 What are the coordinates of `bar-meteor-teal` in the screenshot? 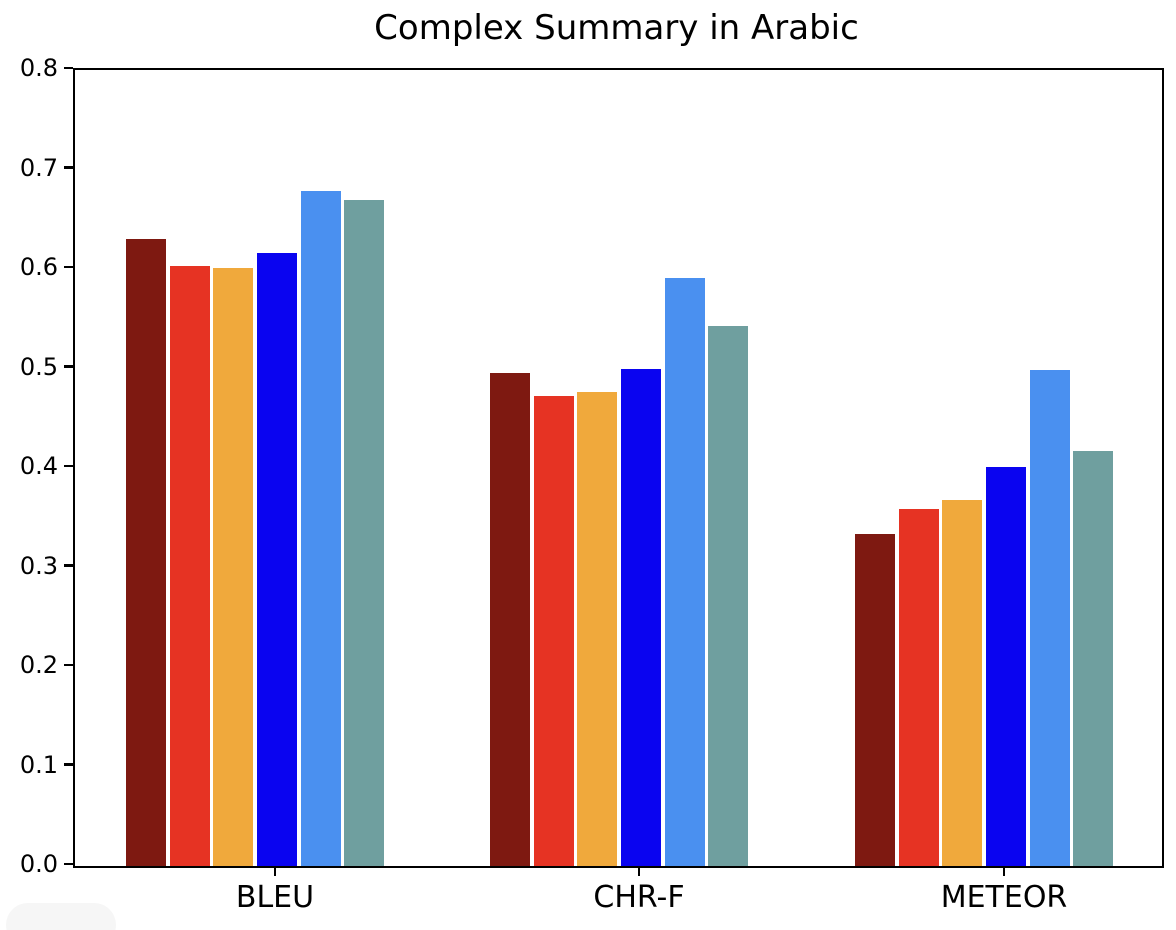 It's located at (1093, 658).